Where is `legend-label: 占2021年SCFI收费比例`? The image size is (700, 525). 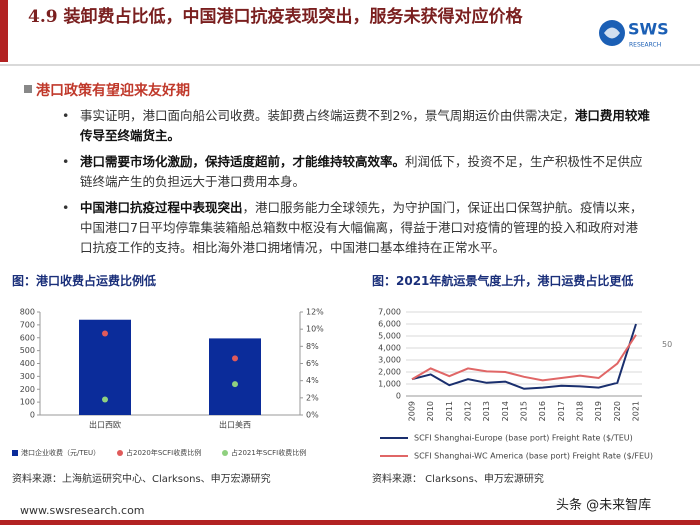
legend-label: 占2021年SCFI收费比例 is located at coordinates (268, 452).